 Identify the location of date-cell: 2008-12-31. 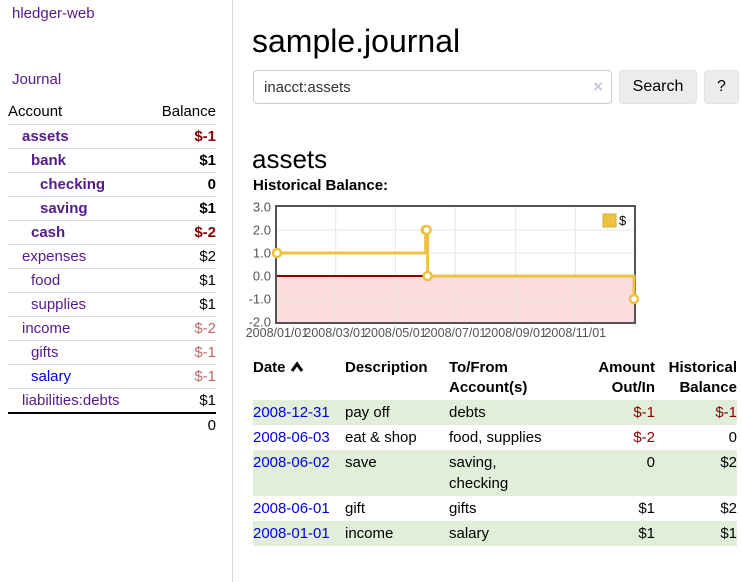
(299, 412).